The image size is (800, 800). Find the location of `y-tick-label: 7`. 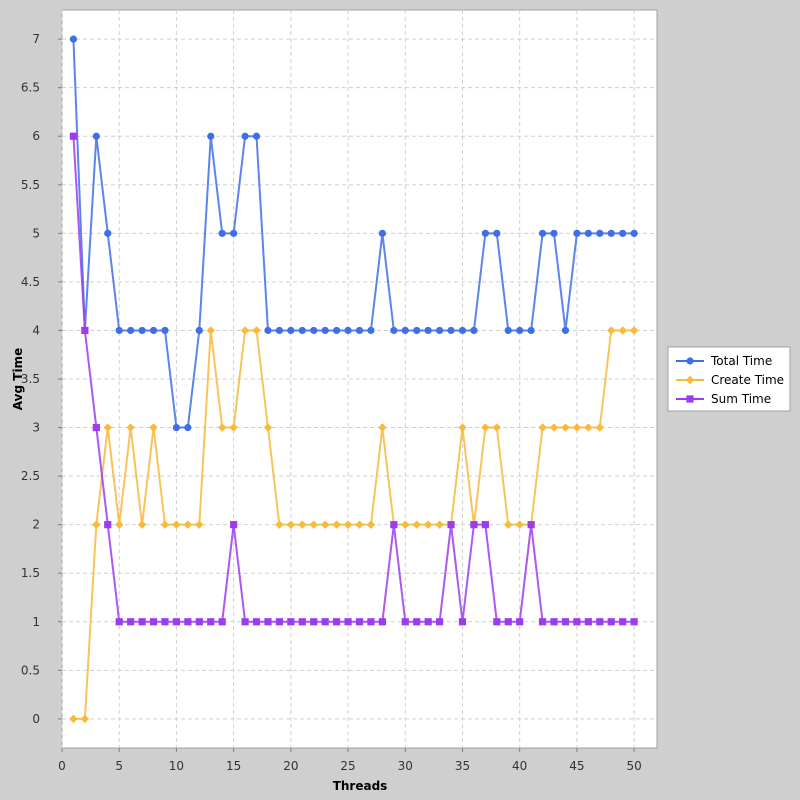

y-tick-label: 7 is located at coordinates (36, 39).